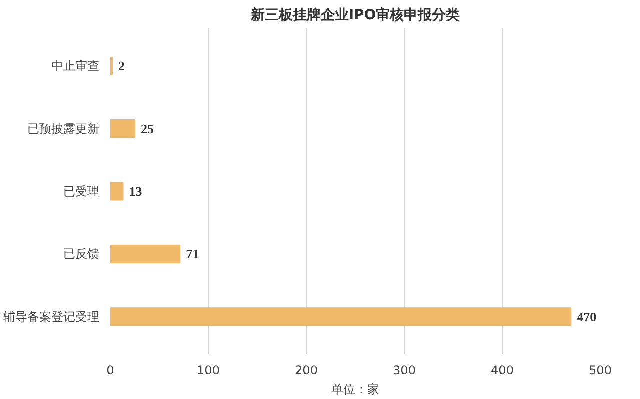  I want to click on chart-title: 新三板挂牌企业IPO审核申报分类, so click(355, 15).